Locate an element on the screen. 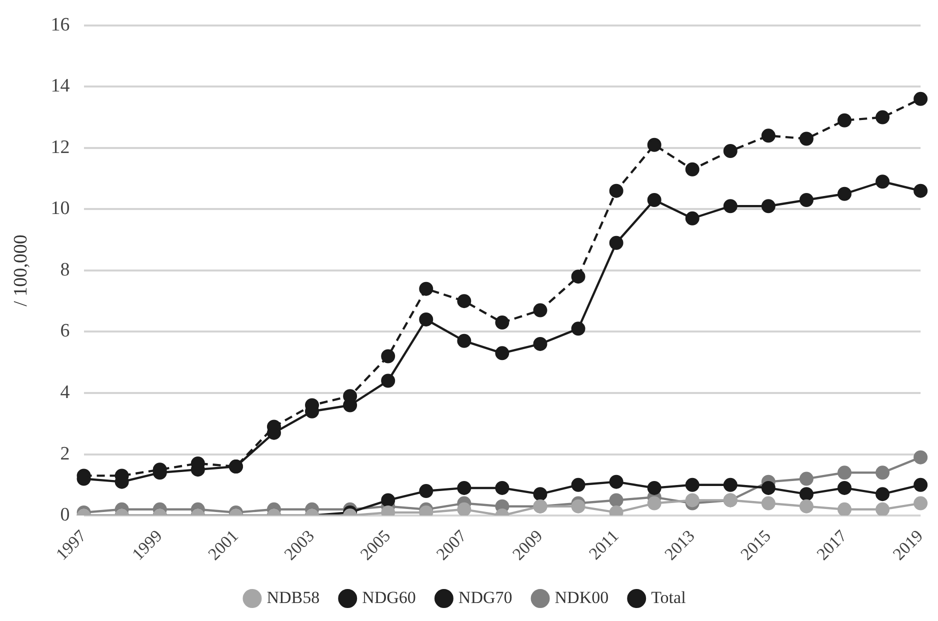  y-tick-label: 2 is located at coordinates (65, 453).